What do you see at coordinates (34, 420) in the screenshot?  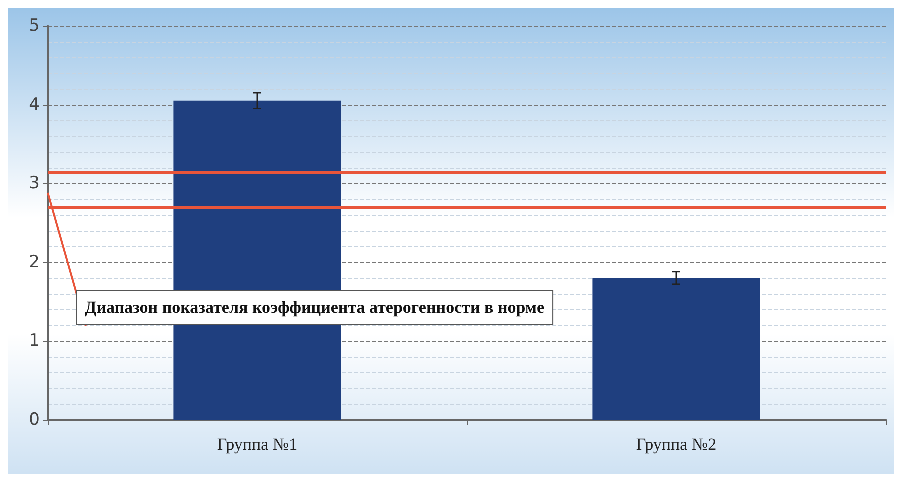 I see `y-tick-label: 0` at bounding box center [34, 420].